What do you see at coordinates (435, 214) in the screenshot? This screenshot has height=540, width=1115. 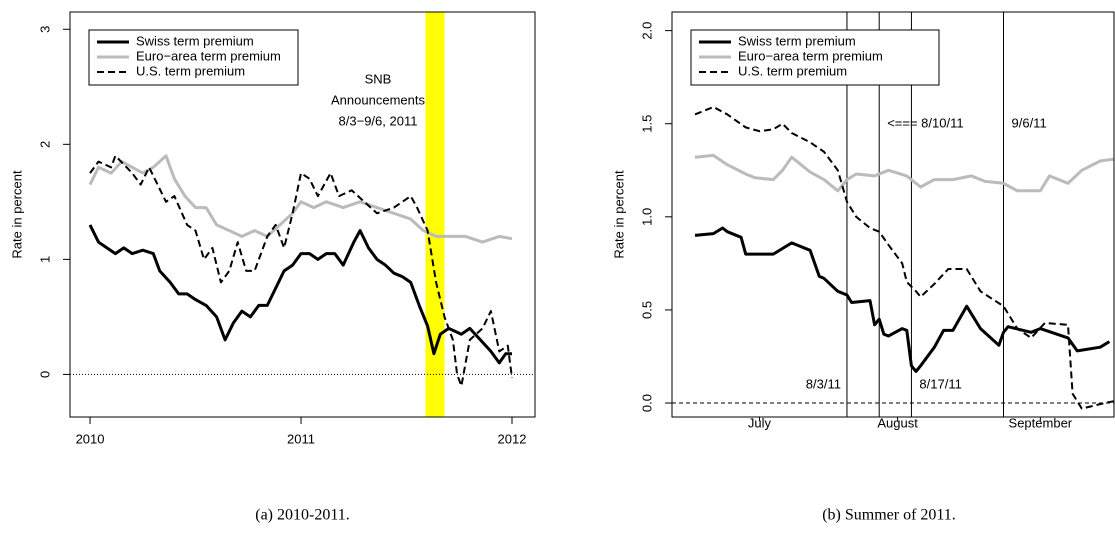 I see `highlight-band` at bounding box center [435, 214].